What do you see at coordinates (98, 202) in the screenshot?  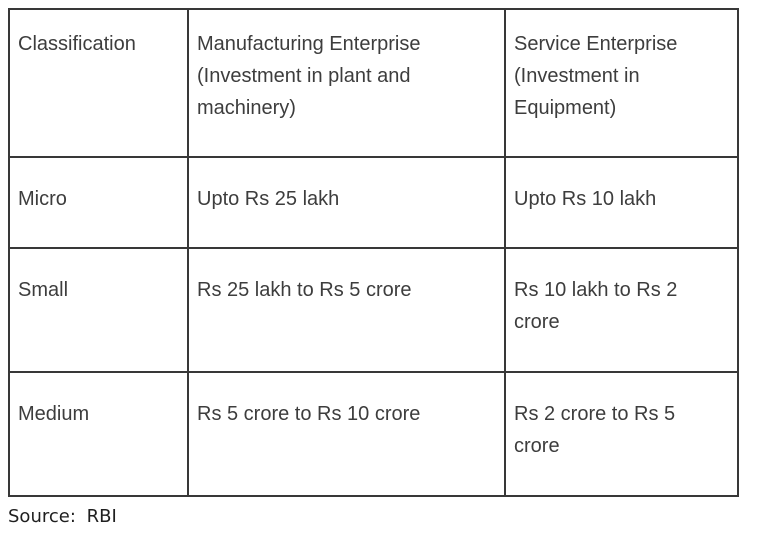 I see `cell-micro-label: Micro` at bounding box center [98, 202].